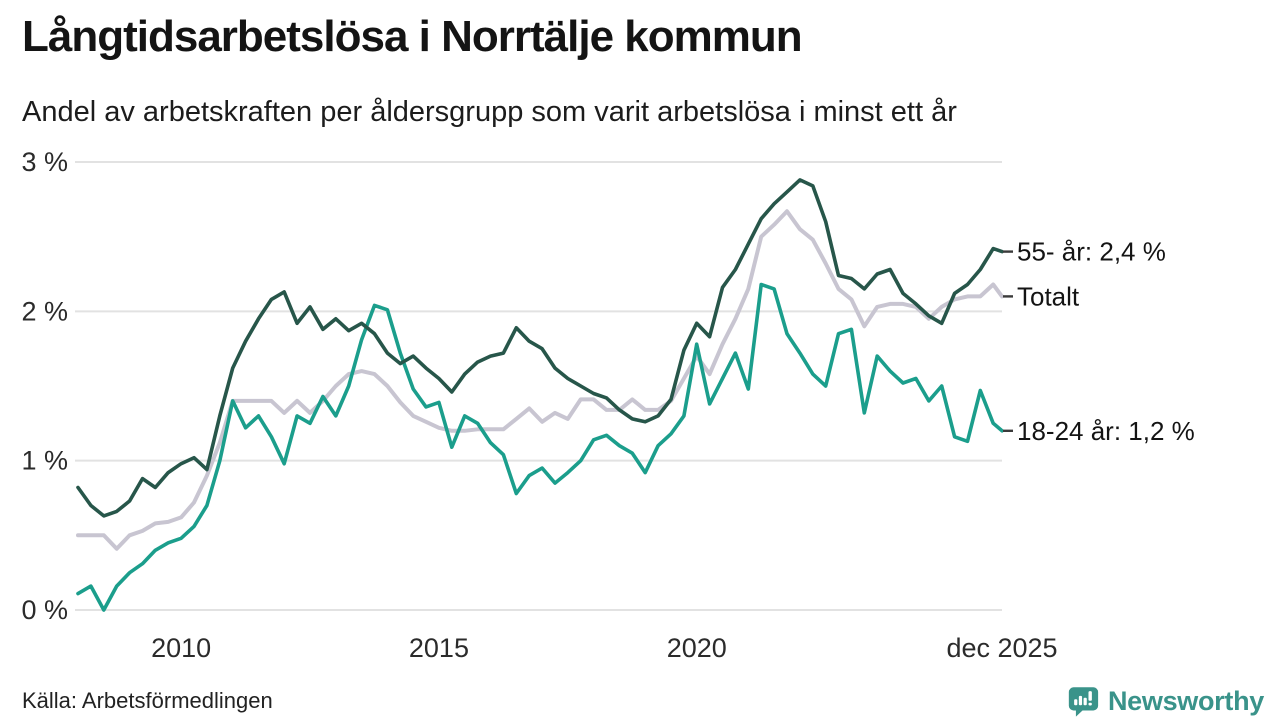  I want to click on chart-title: Långtidsarbetslösa i Norrtälje kommun, so click(412, 36).